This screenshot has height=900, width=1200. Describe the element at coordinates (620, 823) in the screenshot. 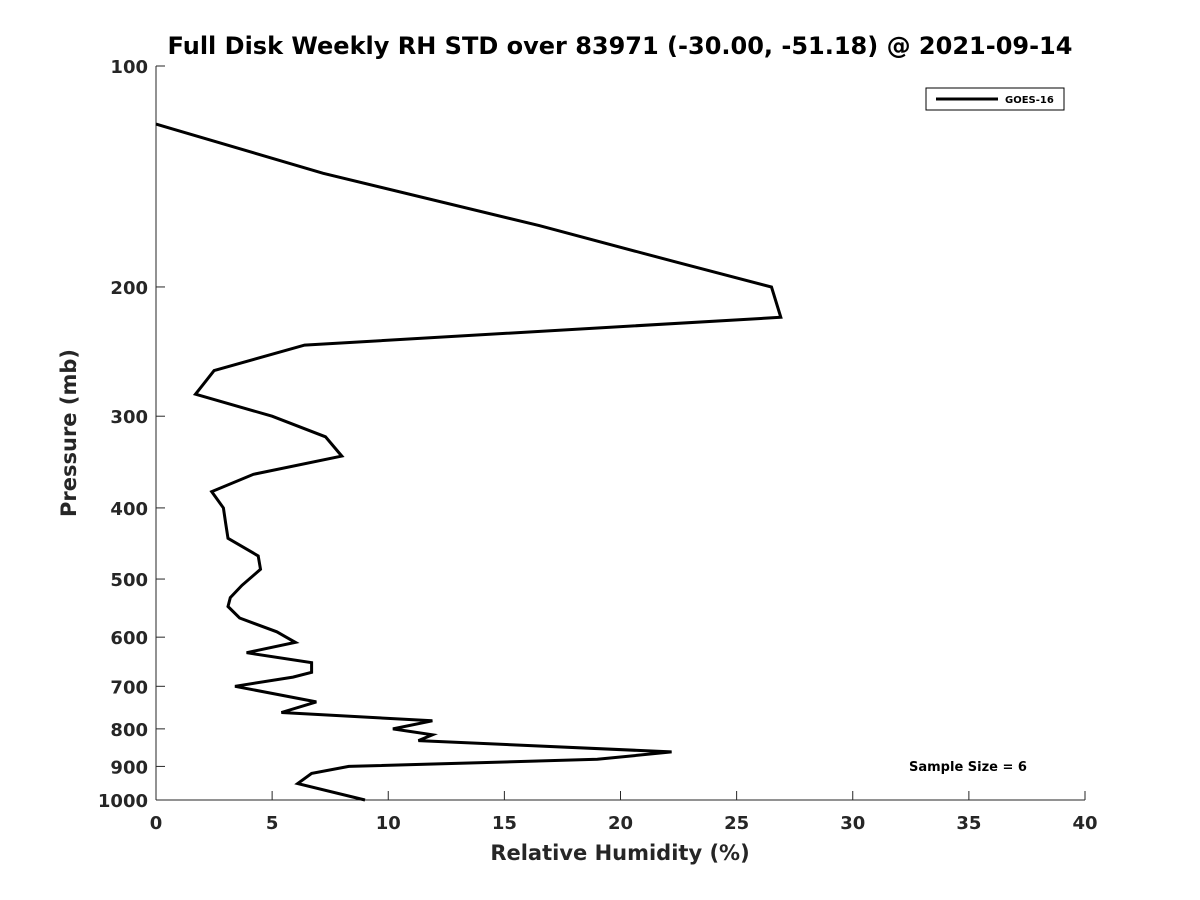

I see `x-tick-label: 20` at that location.